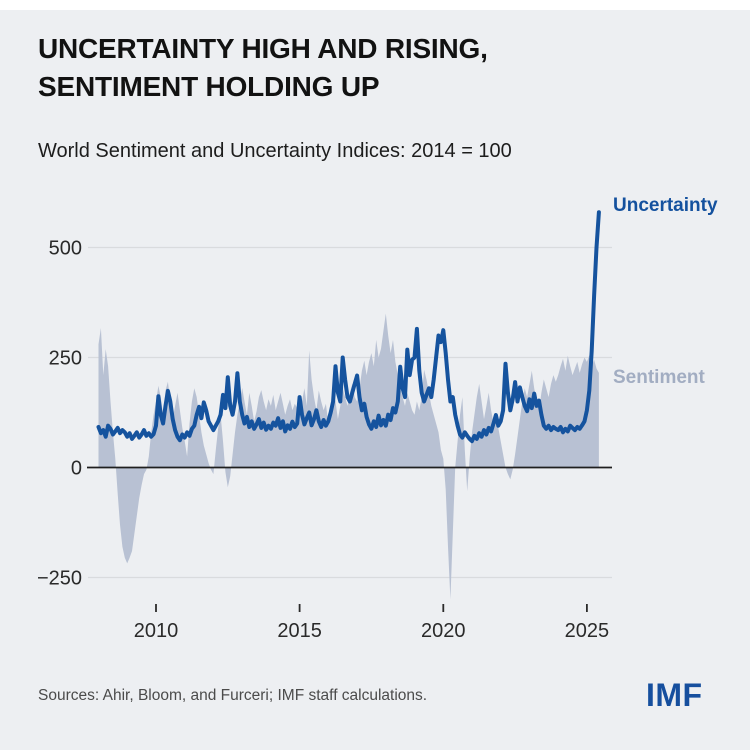 The height and width of the screenshot is (750, 750). Describe the element at coordinates (209, 86) in the screenshot. I see `title-line-2: SENTIMENT HOLDING UP` at that location.